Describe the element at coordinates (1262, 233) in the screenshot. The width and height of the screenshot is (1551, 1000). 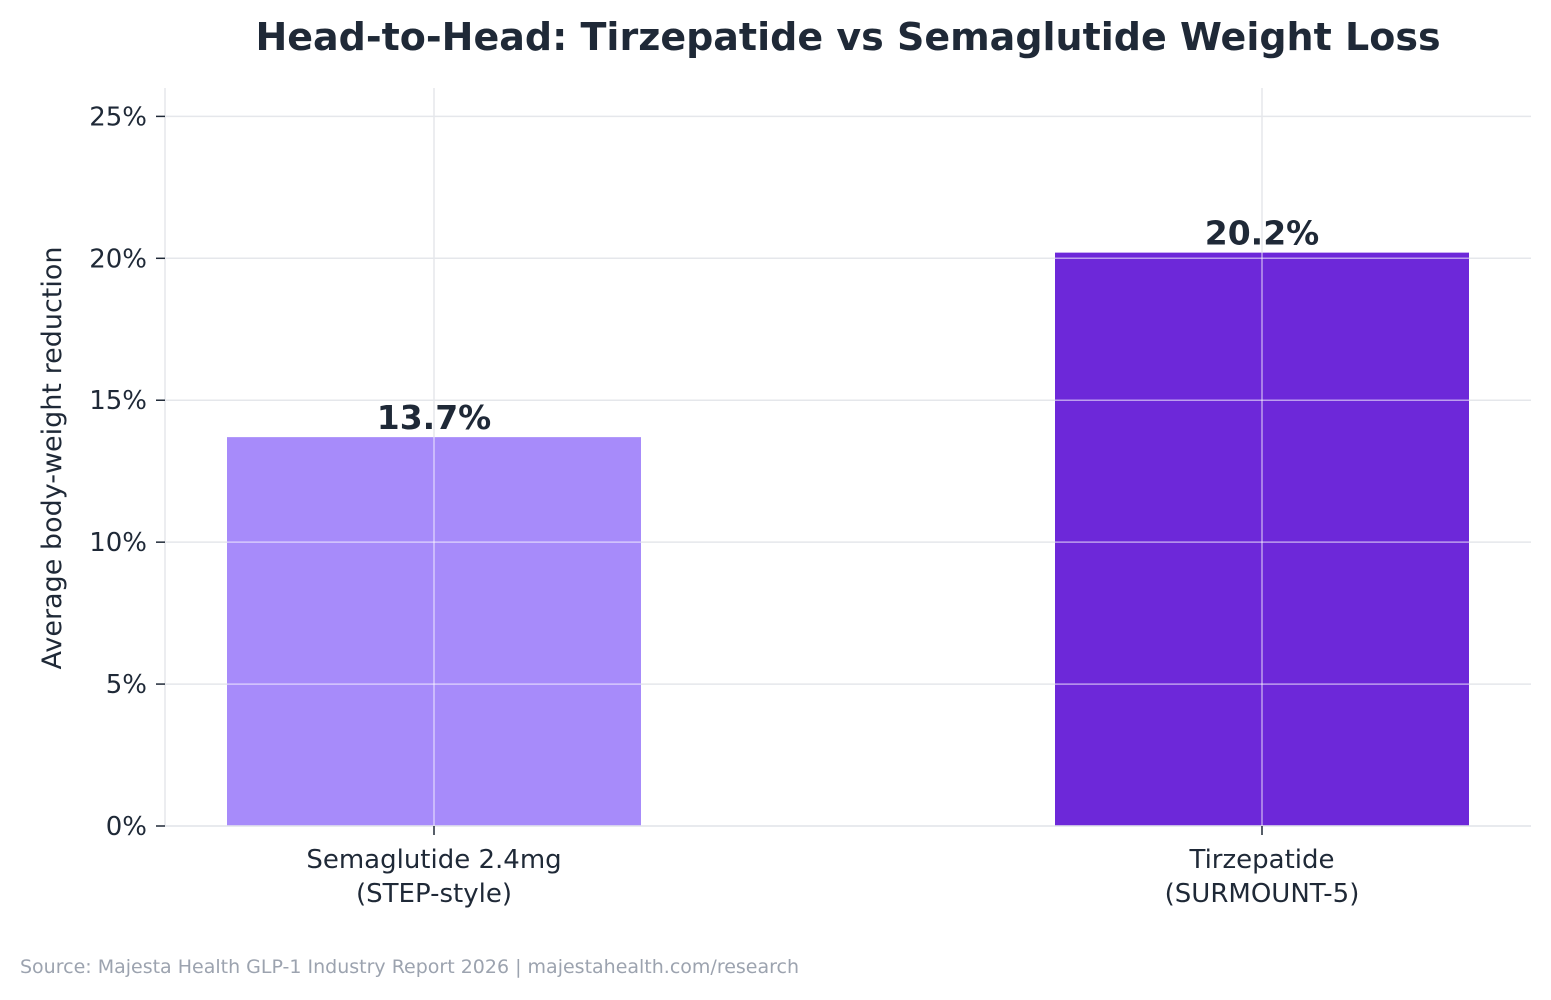
I see `bar-value-label: 20.2%` at that location.